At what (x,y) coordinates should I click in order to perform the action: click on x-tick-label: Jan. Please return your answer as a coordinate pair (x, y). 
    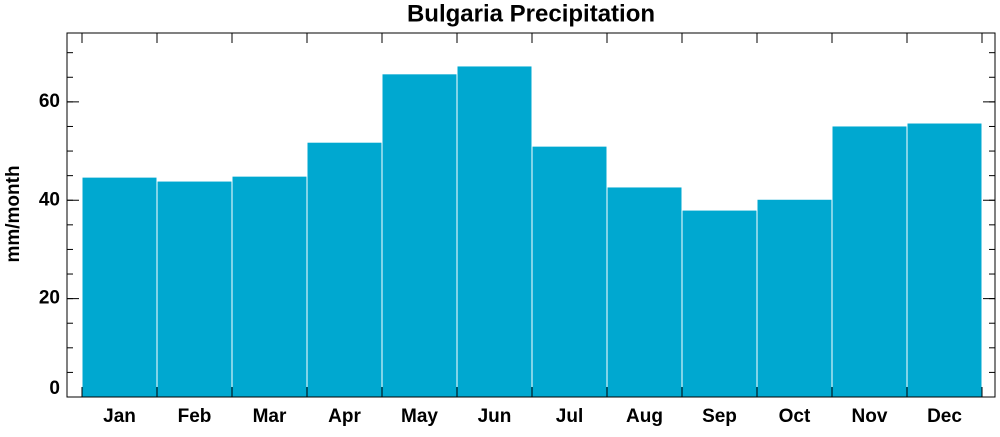
    Looking at the image, I should click on (119, 416).